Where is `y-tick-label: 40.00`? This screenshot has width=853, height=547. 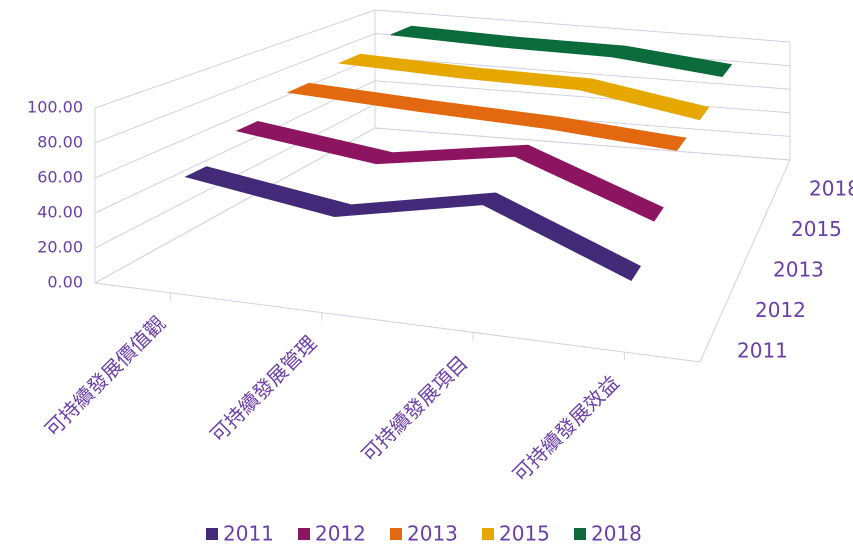 y-tick-label: 40.00 is located at coordinates (60, 212).